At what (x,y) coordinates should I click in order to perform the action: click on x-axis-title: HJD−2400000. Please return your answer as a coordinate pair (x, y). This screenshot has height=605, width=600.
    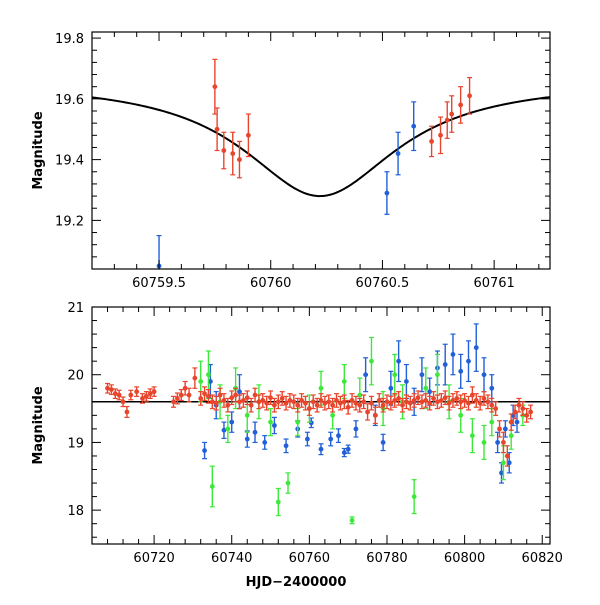
    Looking at the image, I should click on (296, 582).